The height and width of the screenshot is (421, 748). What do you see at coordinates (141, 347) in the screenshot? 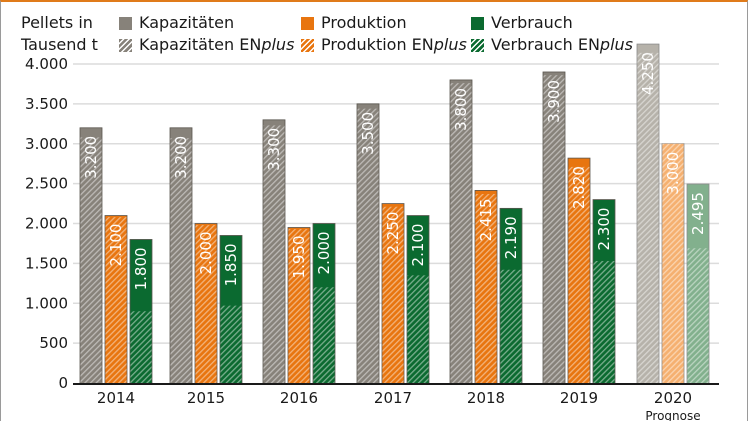
I see `bar-enplus-verbrauch-2014` at bounding box center [141, 347].